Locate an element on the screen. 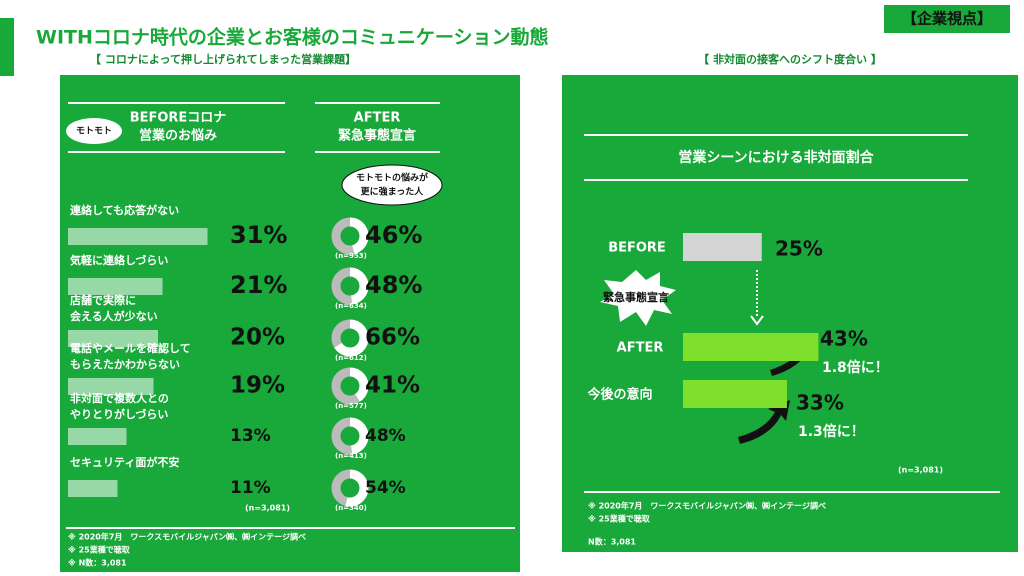 Image resolution: width=1024 pixels, height=576 pixels. row-label: 電話やメールを確認して is located at coordinates (130, 348).